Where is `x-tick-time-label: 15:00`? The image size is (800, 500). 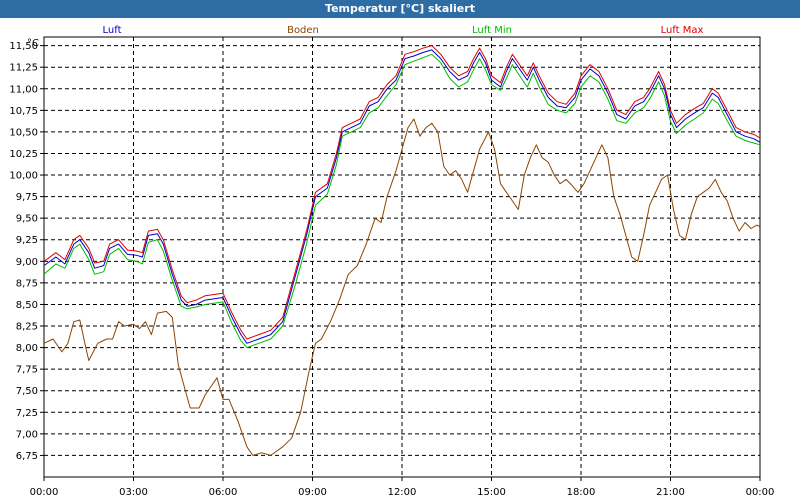 x-tick-time-label: 15:00 is located at coordinates (491, 492).